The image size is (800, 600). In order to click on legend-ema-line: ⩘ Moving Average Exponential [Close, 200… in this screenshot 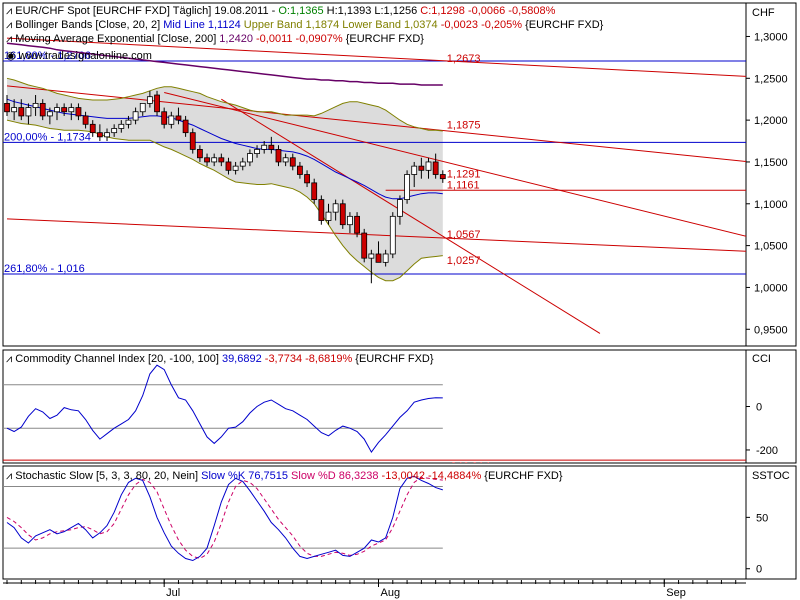, I will do `click(215, 39)`.